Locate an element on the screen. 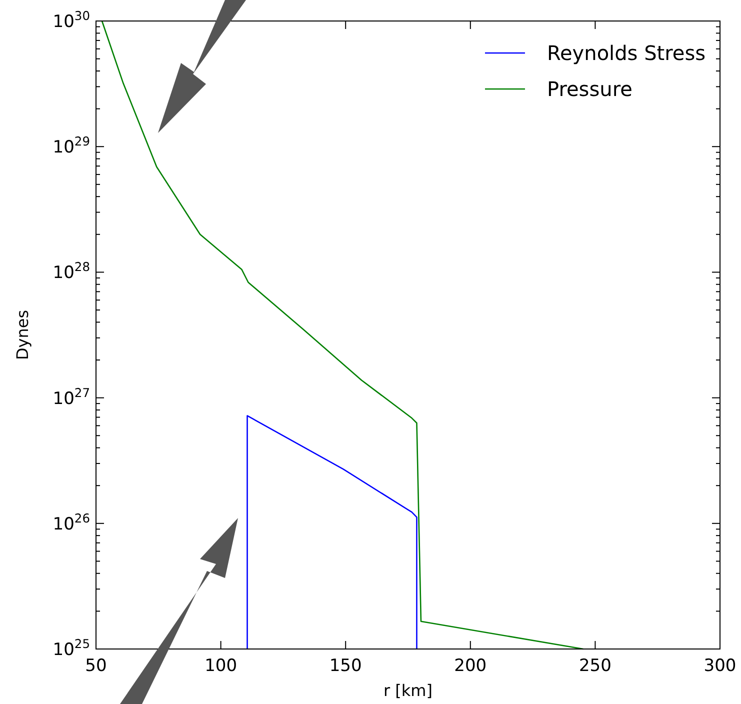 This screenshot has height=704, width=741. x-tick-label: 300 is located at coordinates (720, 666).